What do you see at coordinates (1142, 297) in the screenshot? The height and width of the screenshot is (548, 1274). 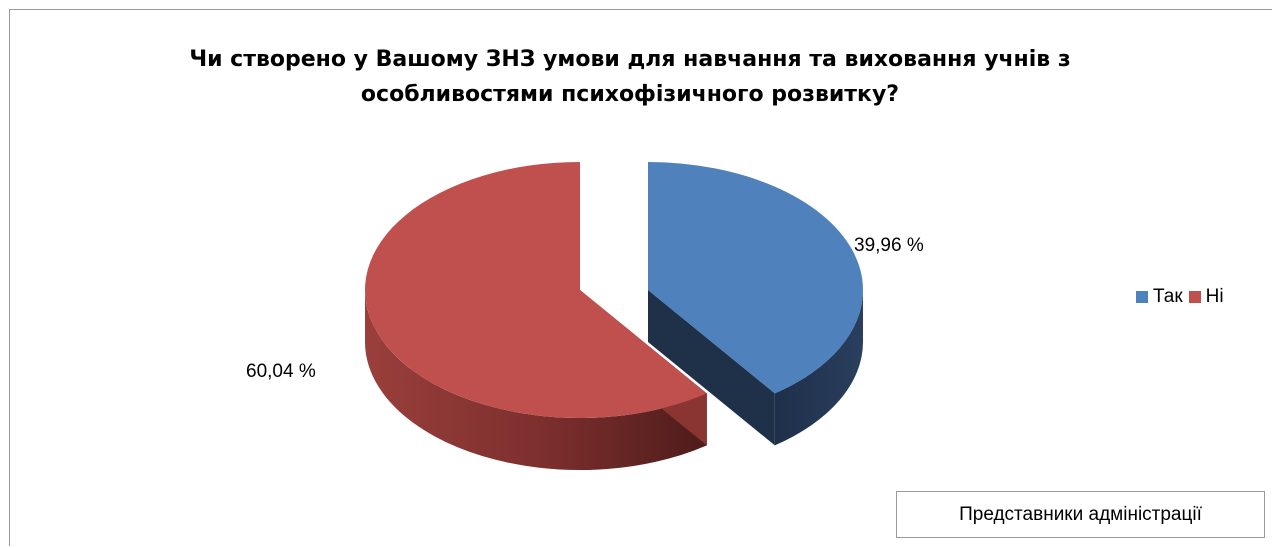 I see `legend-swatch-tak` at bounding box center [1142, 297].